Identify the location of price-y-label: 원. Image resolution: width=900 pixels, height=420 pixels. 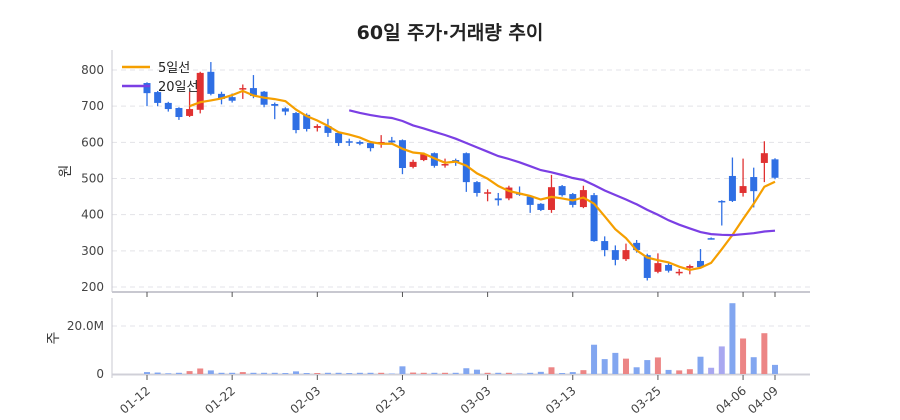
(66, 171).